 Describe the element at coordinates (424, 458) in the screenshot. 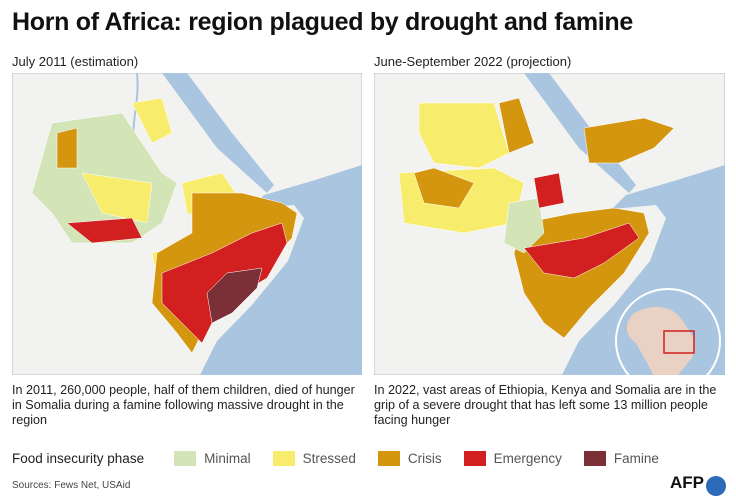

I see `legend-label: Crisis` at that location.